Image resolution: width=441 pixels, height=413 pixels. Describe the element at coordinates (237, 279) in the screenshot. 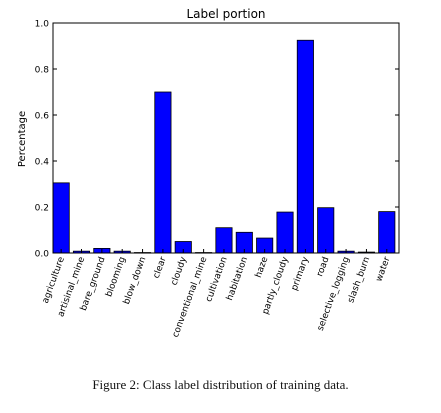

I see `x-tick-label: habitation` at that location.